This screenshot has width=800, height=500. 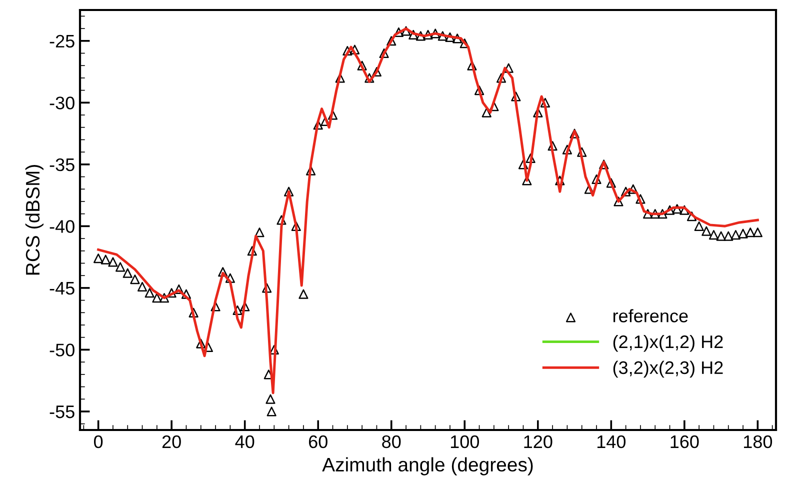 I want to click on y-tick-label: -55, so click(x=62, y=412).